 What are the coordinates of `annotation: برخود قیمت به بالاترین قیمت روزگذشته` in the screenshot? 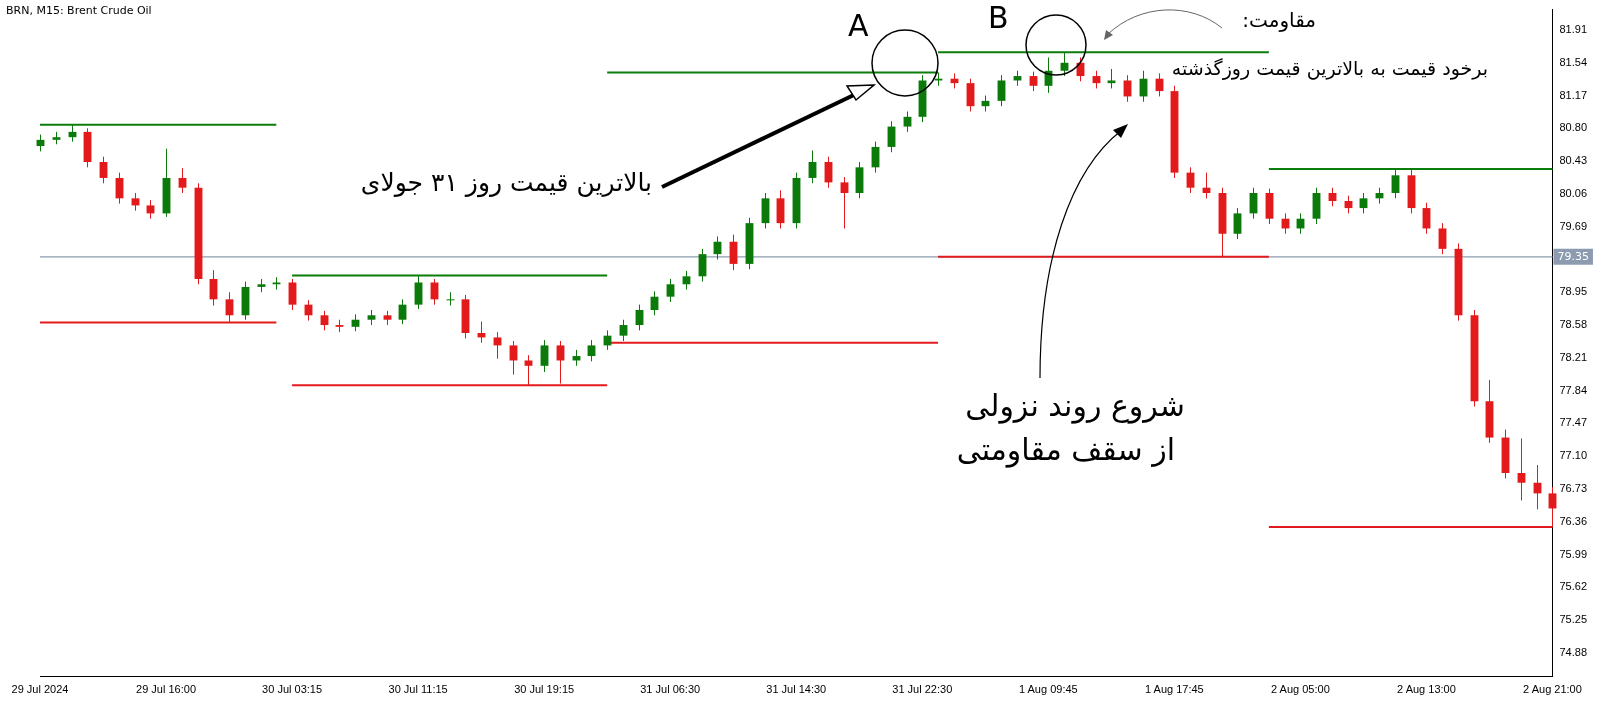 It's located at (1329, 68).